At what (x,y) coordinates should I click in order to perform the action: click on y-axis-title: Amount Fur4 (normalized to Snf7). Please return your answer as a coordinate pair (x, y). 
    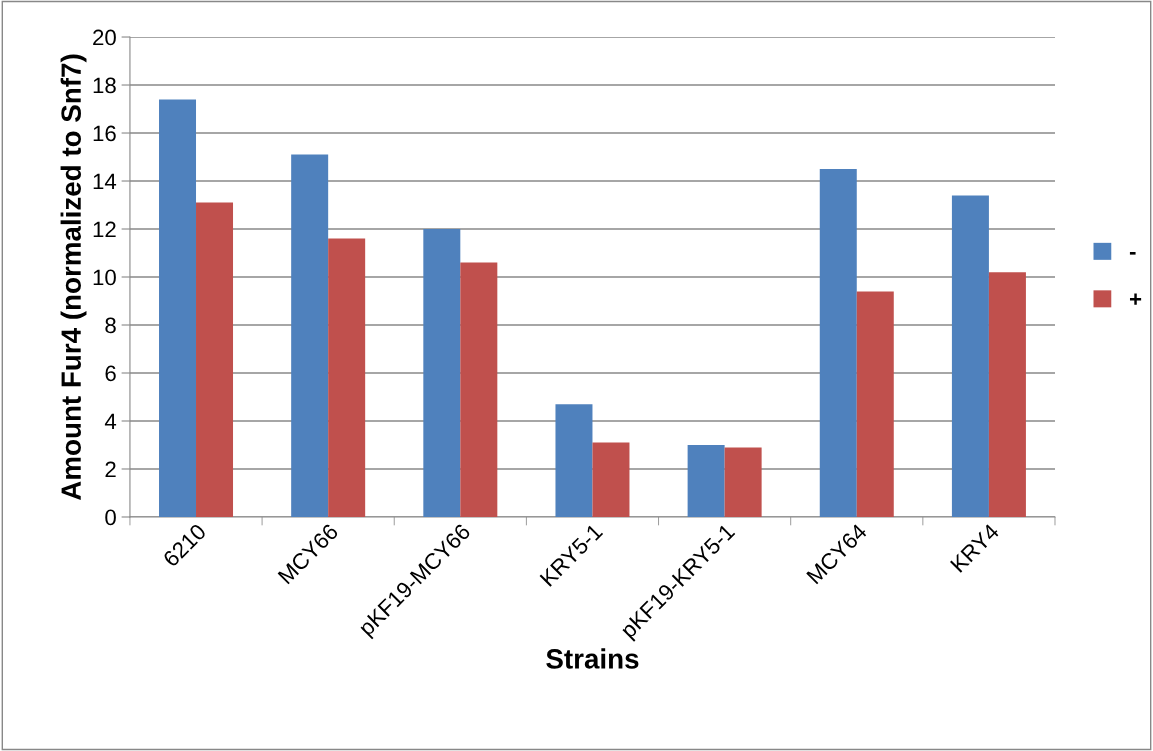
    Looking at the image, I should click on (73, 277).